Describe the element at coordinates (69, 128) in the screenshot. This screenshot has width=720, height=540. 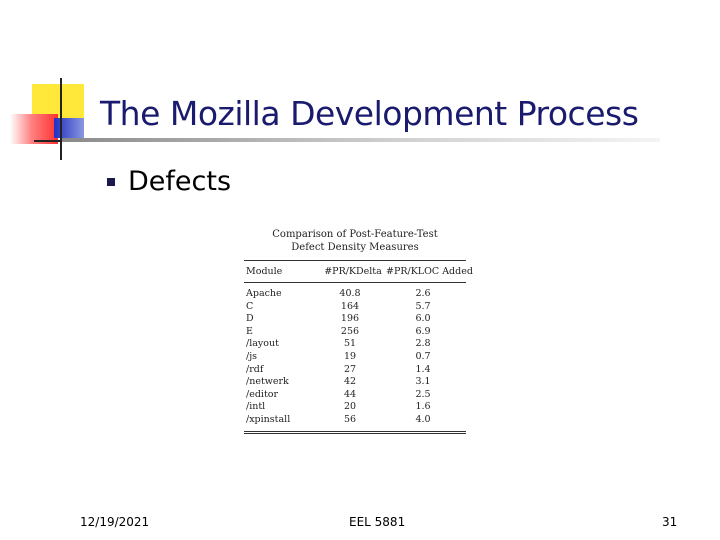
I see `logo-blue-bar` at that location.